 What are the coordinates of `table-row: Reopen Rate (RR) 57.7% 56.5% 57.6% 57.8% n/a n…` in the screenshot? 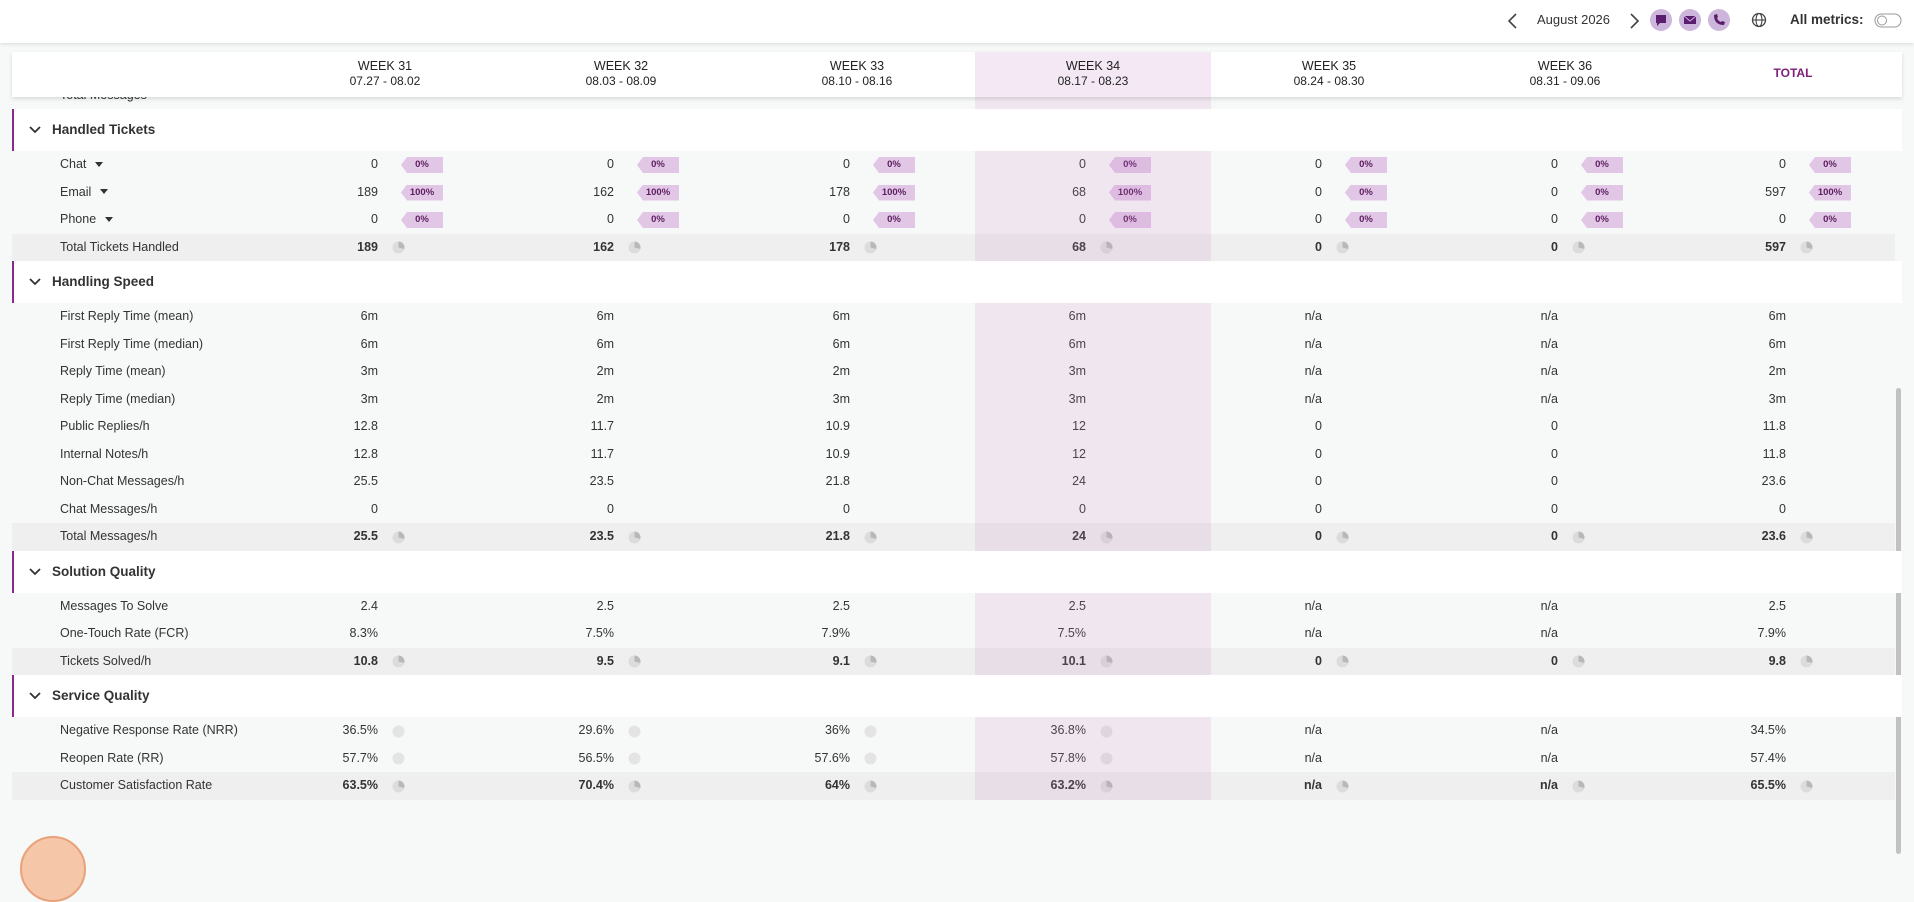 It's located at (953, 759).